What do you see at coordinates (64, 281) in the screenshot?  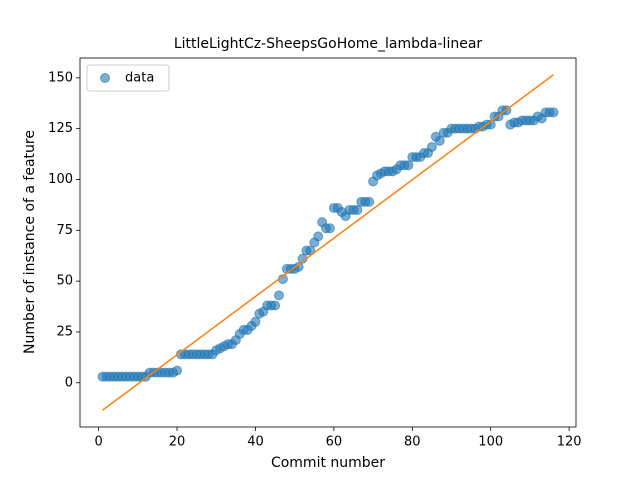 I see `y-tick-label: 50` at bounding box center [64, 281].